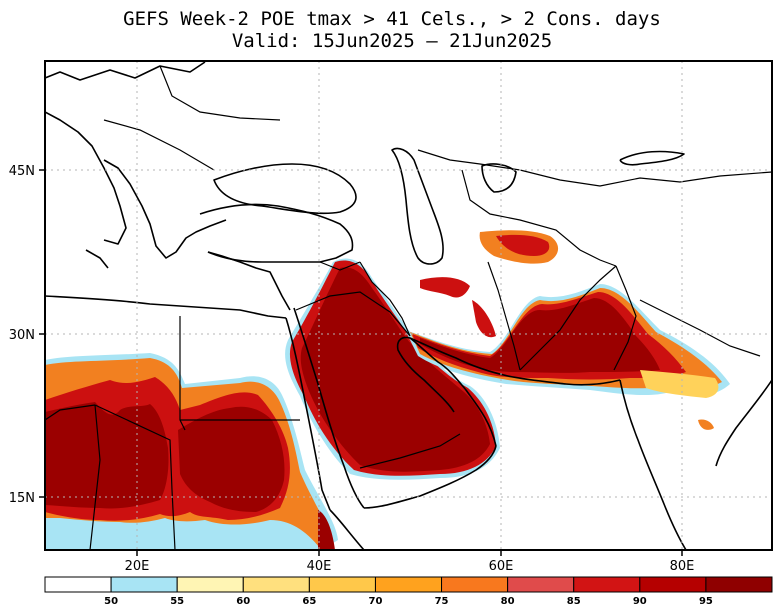 The image size is (784, 615). What do you see at coordinates (392, 41) in the screenshot?
I see `chart-title-line2: Valid: 15Jun2025 — 21Jun2025` at bounding box center [392, 41].